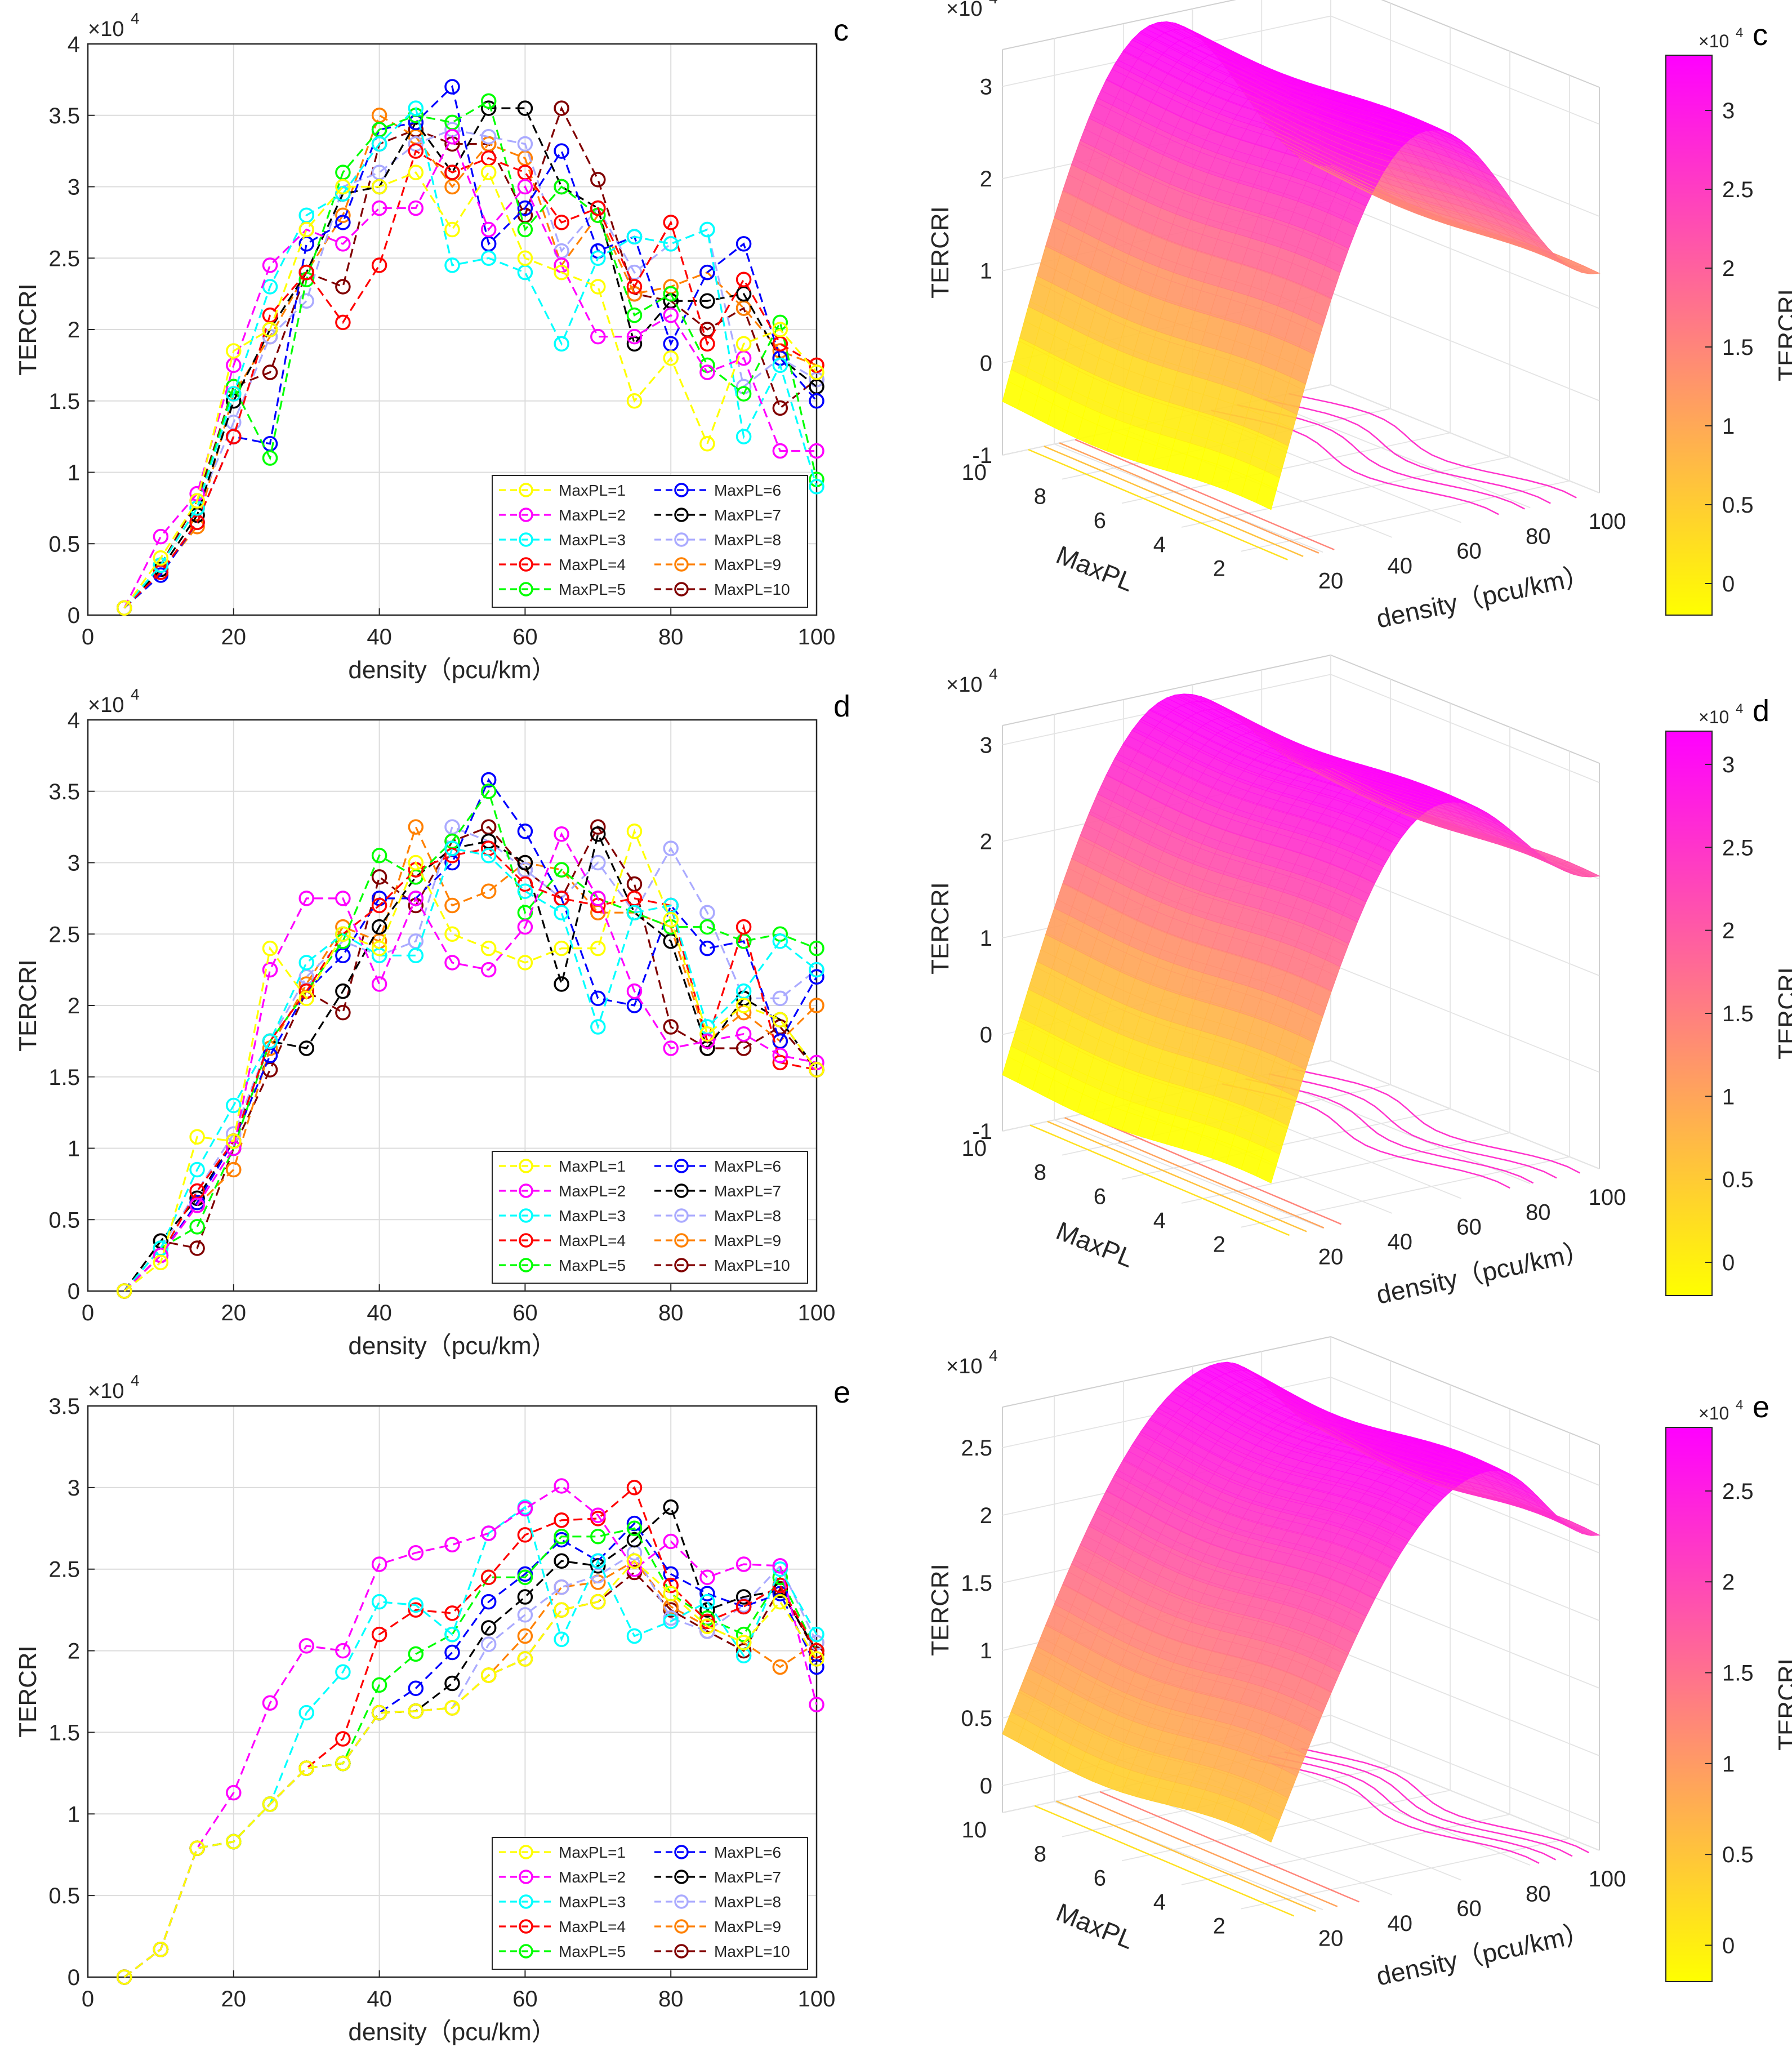 The image size is (1792, 2065). Describe the element at coordinates (470, 389) in the screenshot. I see `series-line` at that location.